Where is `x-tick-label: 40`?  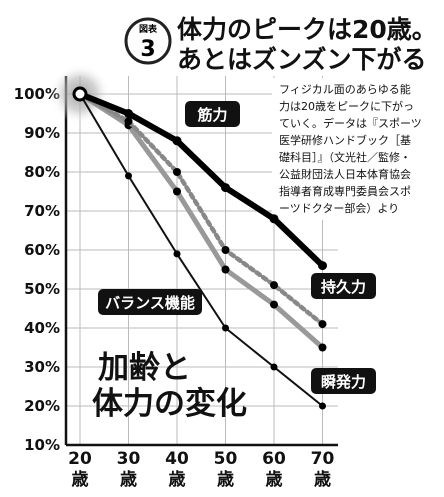 x-tick-label: 40 is located at coordinates (177, 459).